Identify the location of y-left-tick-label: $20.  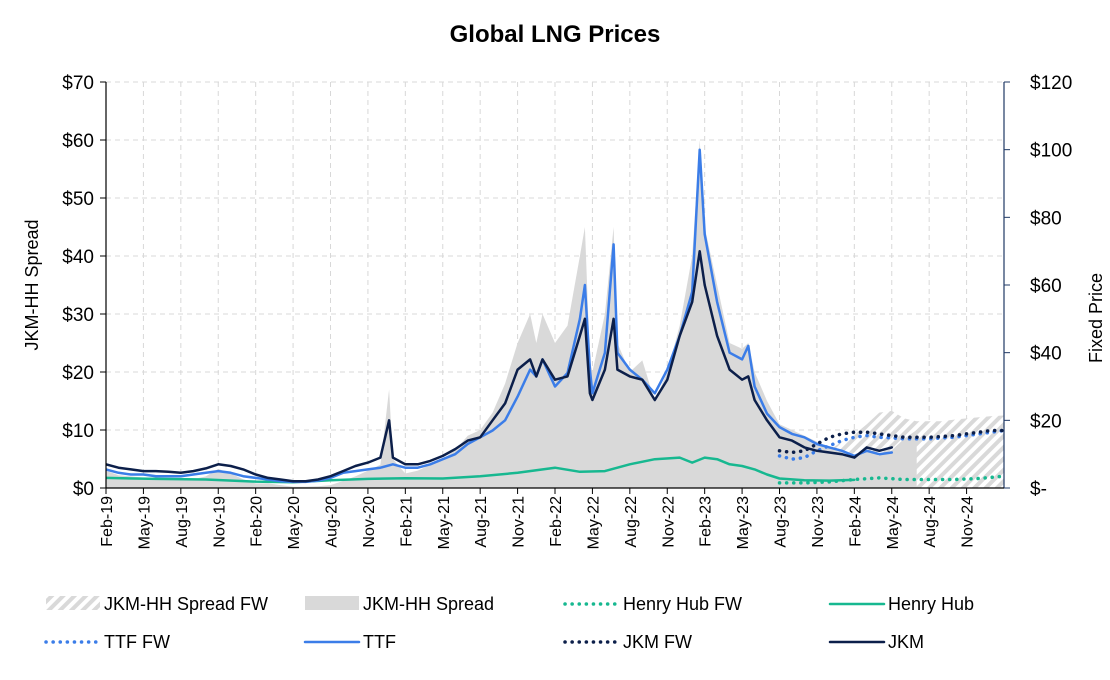
(78, 373).